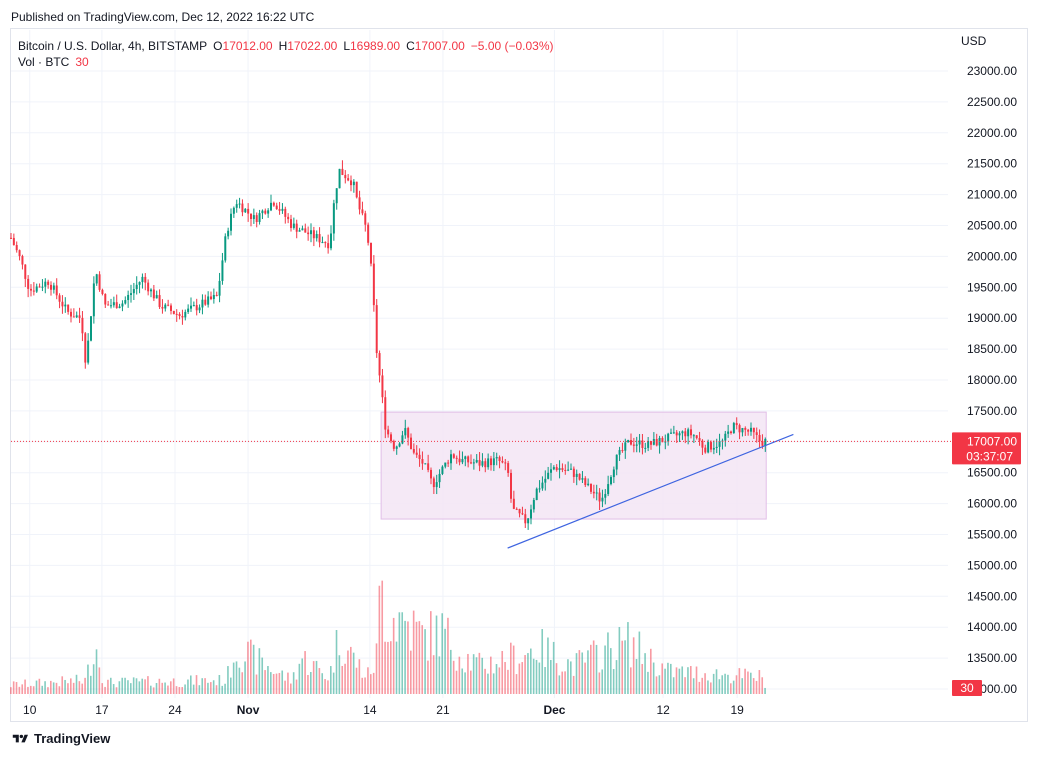 This screenshot has width=1039, height=758. Describe the element at coordinates (102, 710) in the screenshot. I see `x-tick-label: 17` at that location.